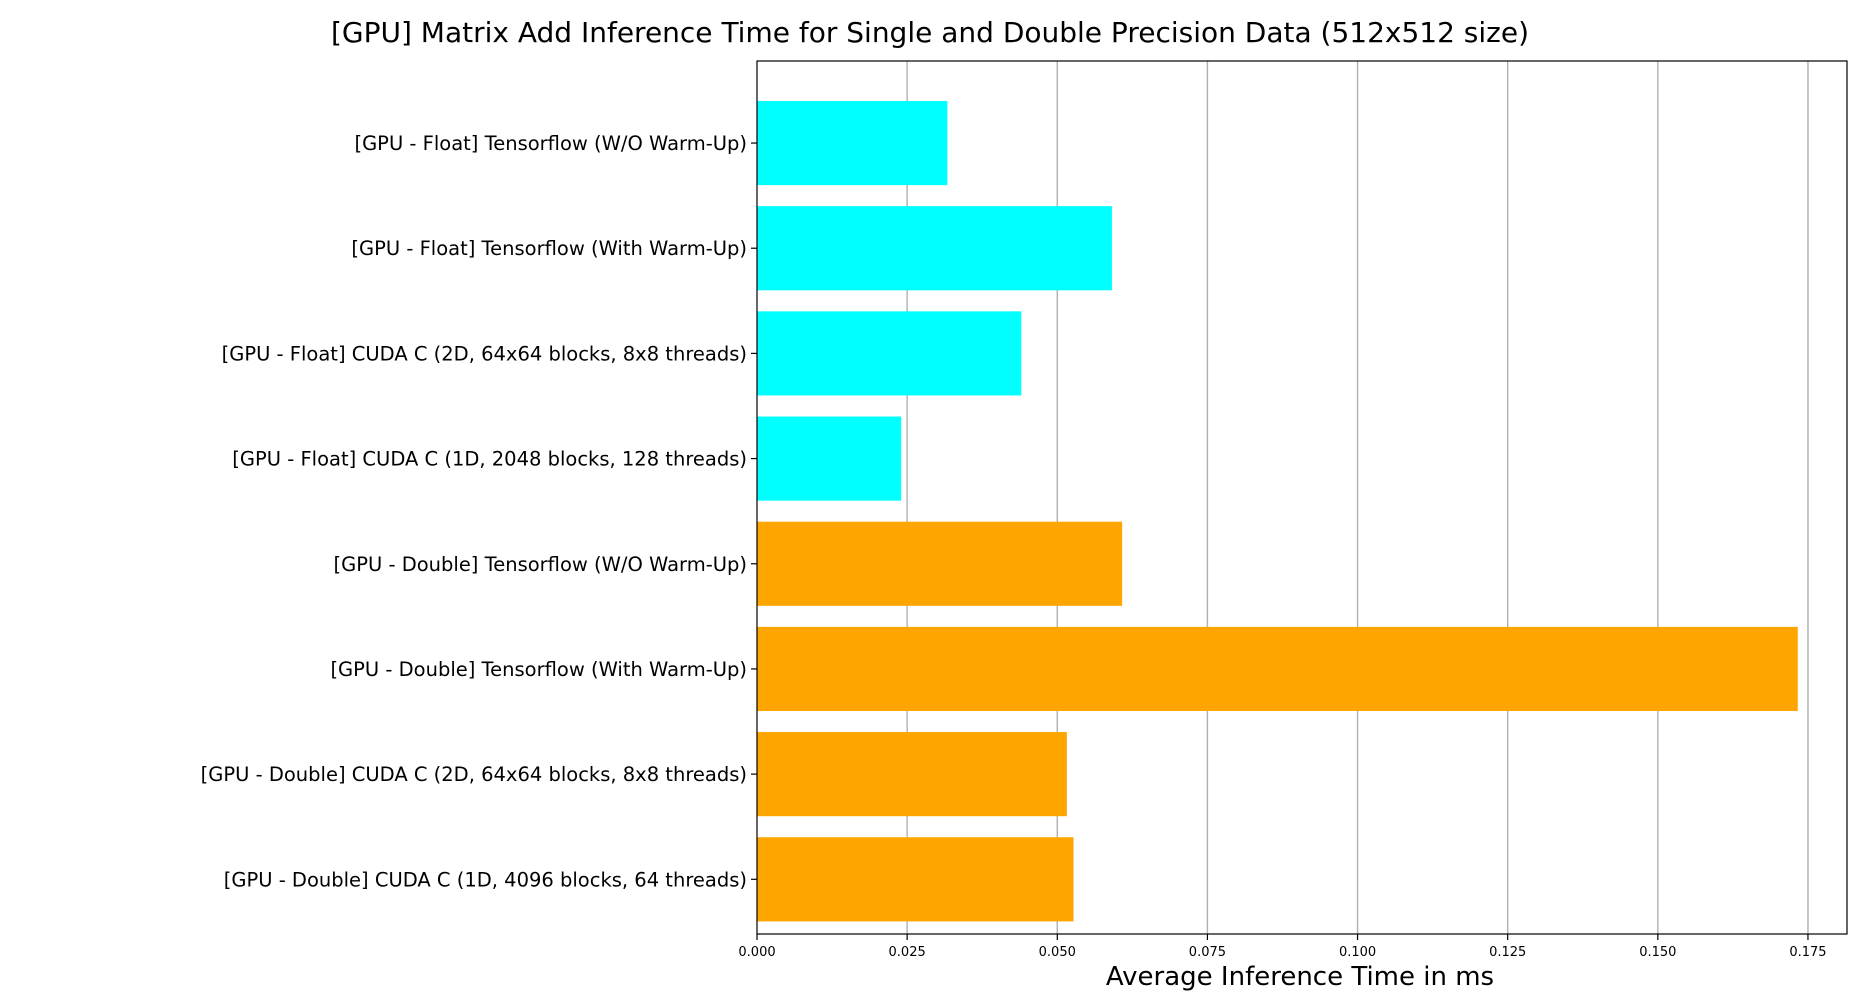 Image resolution: width=1853 pixels, height=1001 pixels. Describe the element at coordinates (1300, 977) in the screenshot. I see `x-axis-label: Average Inference Time in ms` at that location.